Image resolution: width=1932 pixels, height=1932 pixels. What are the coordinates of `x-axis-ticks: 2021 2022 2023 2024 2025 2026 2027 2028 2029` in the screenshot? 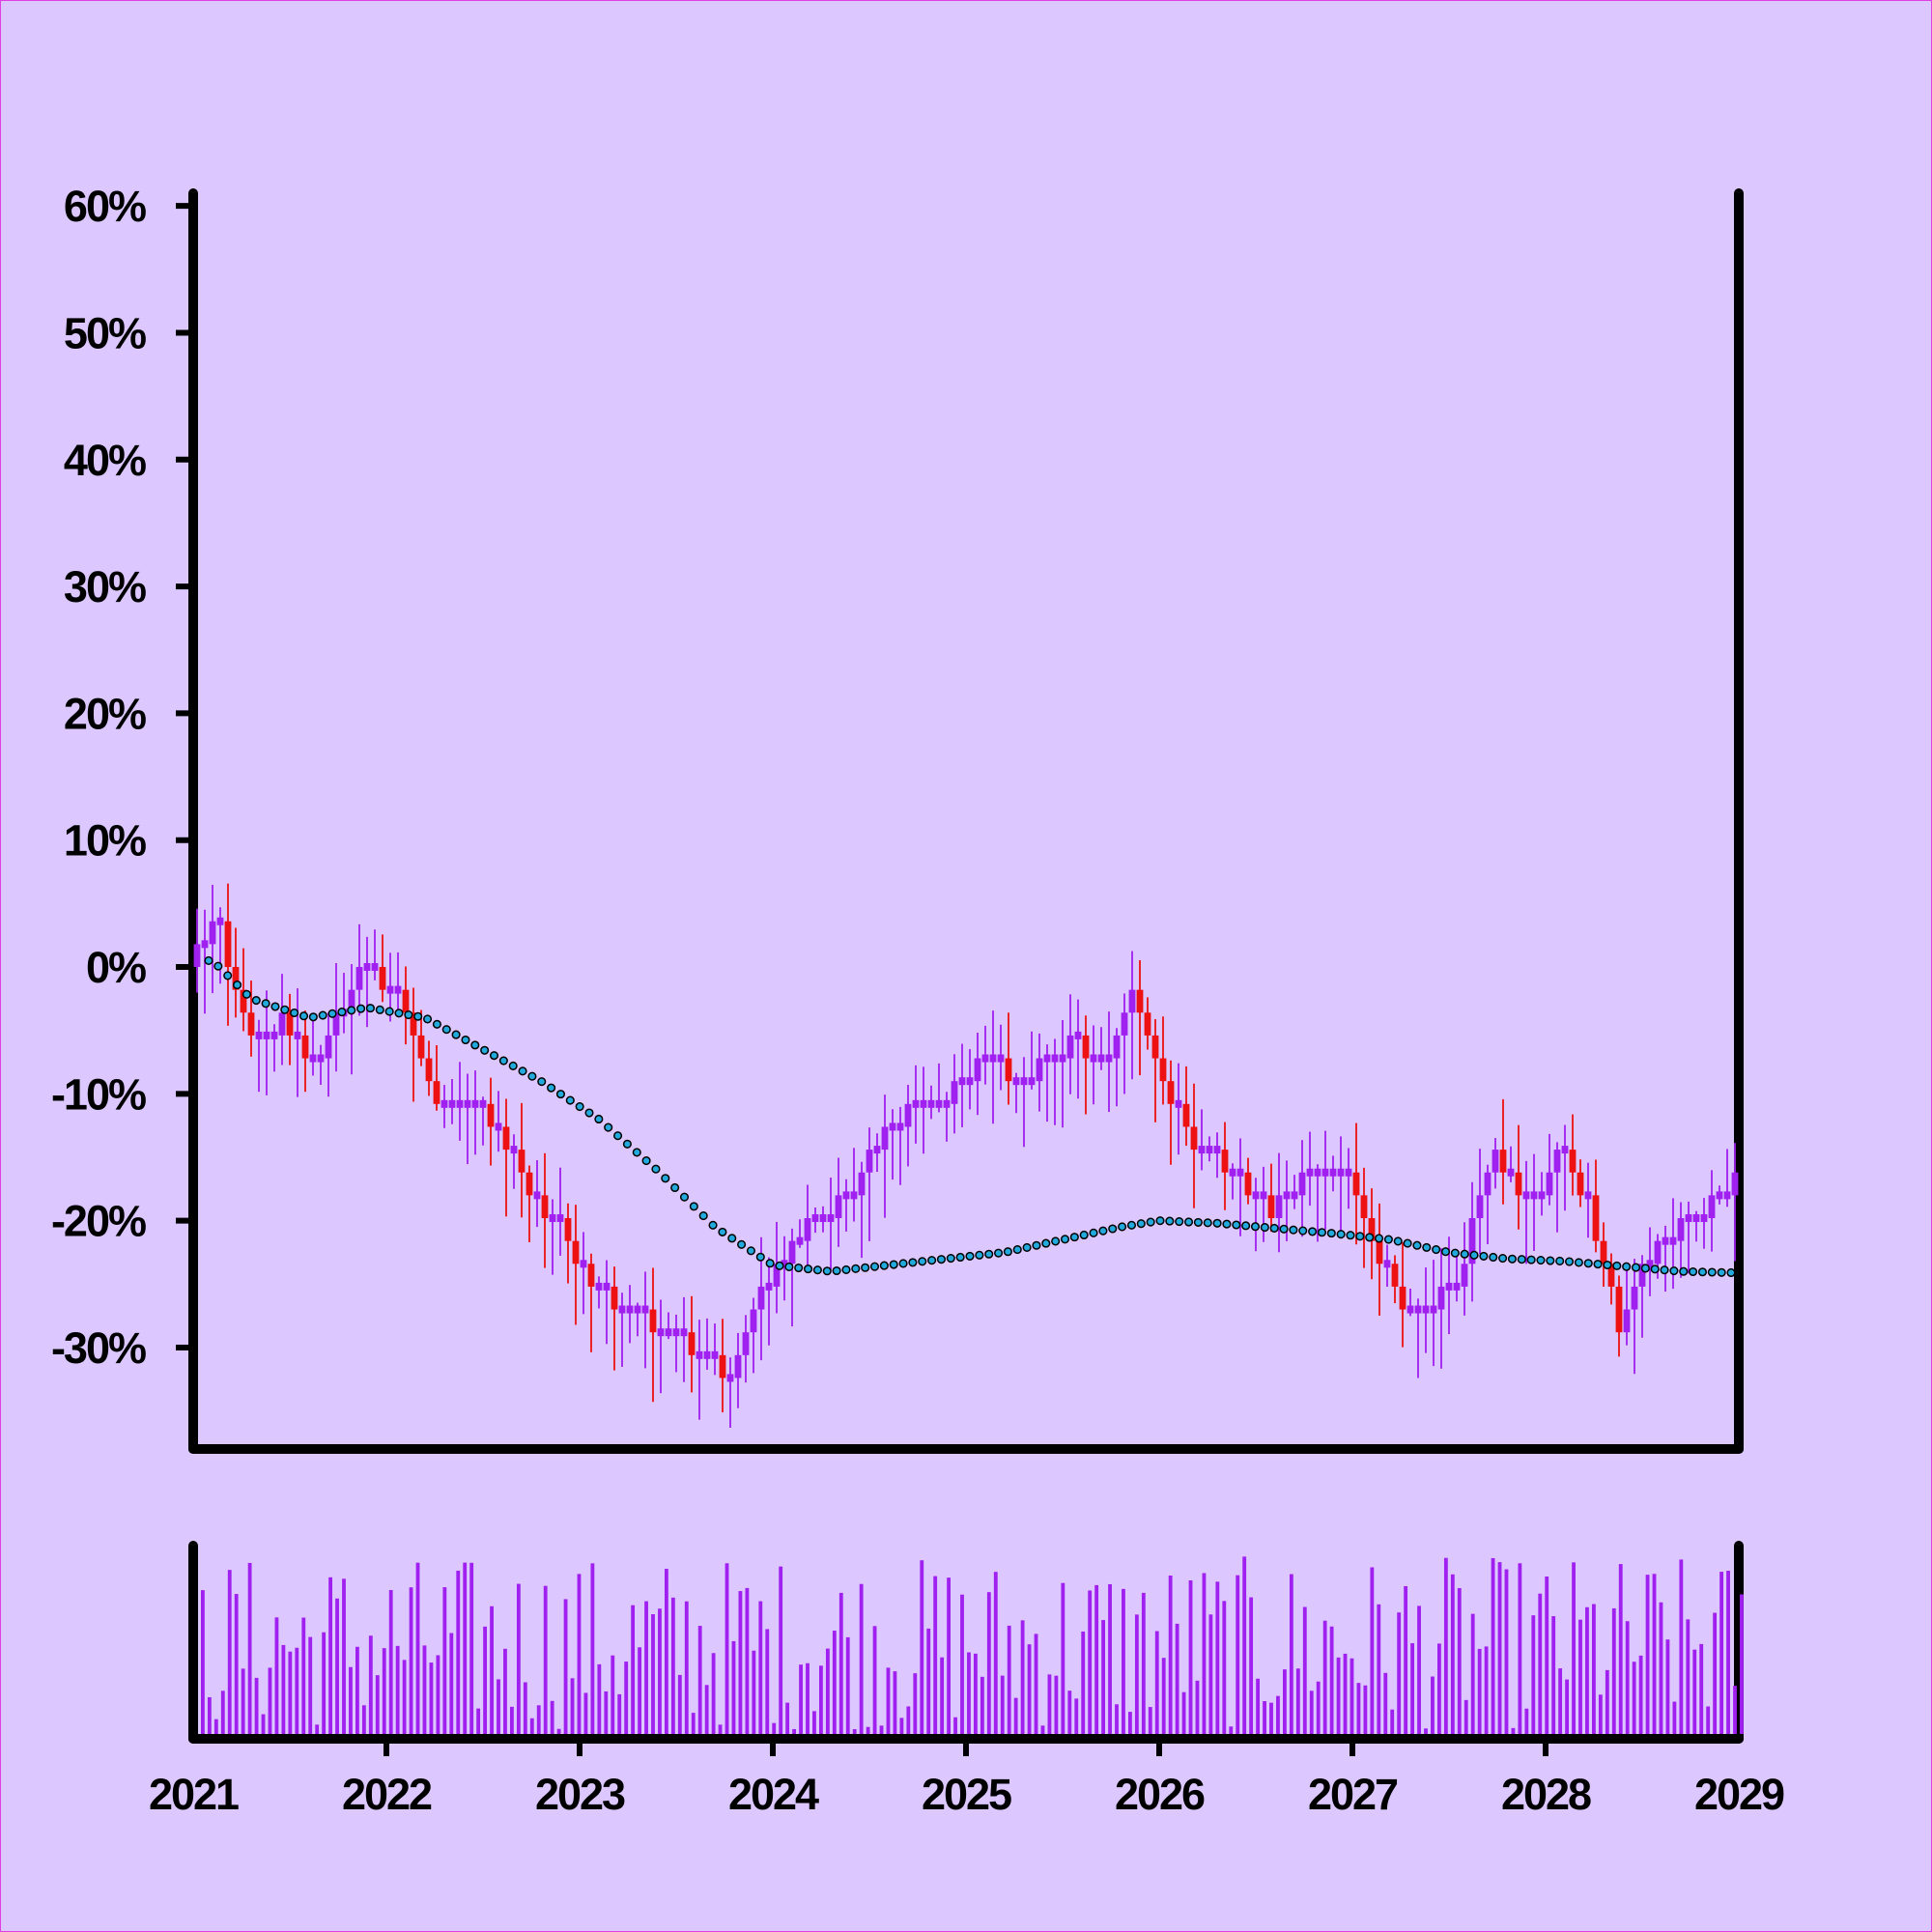 It's located at (967, 1779).